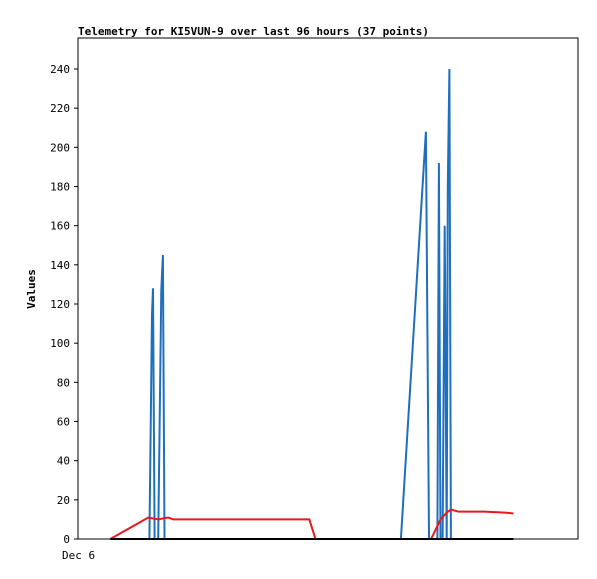 This screenshot has height=579, width=597. I want to click on y-tick-label: 180, so click(60, 187).